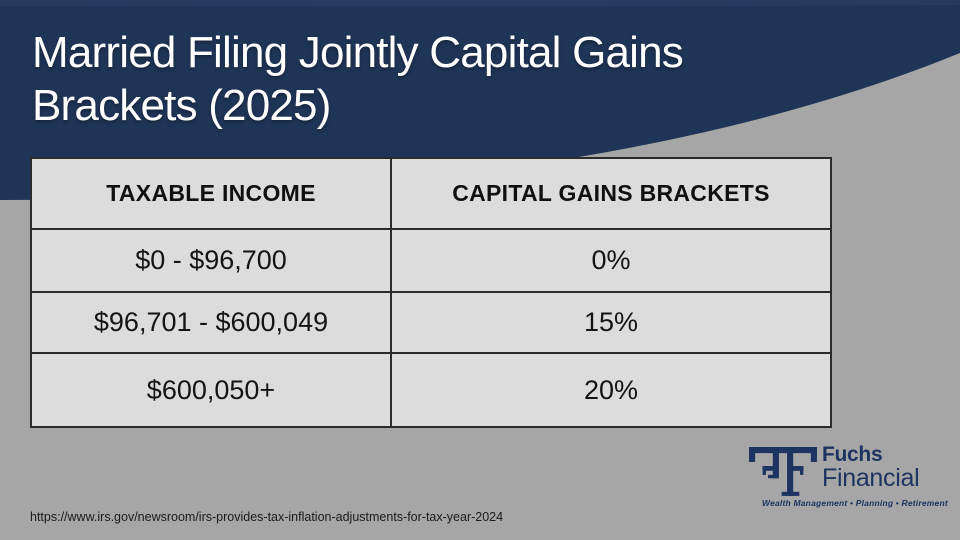 The width and height of the screenshot is (960, 540). Describe the element at coordinates (871, 478) in the screenshot. I see `logo-name-bottom: Financial` at that location.